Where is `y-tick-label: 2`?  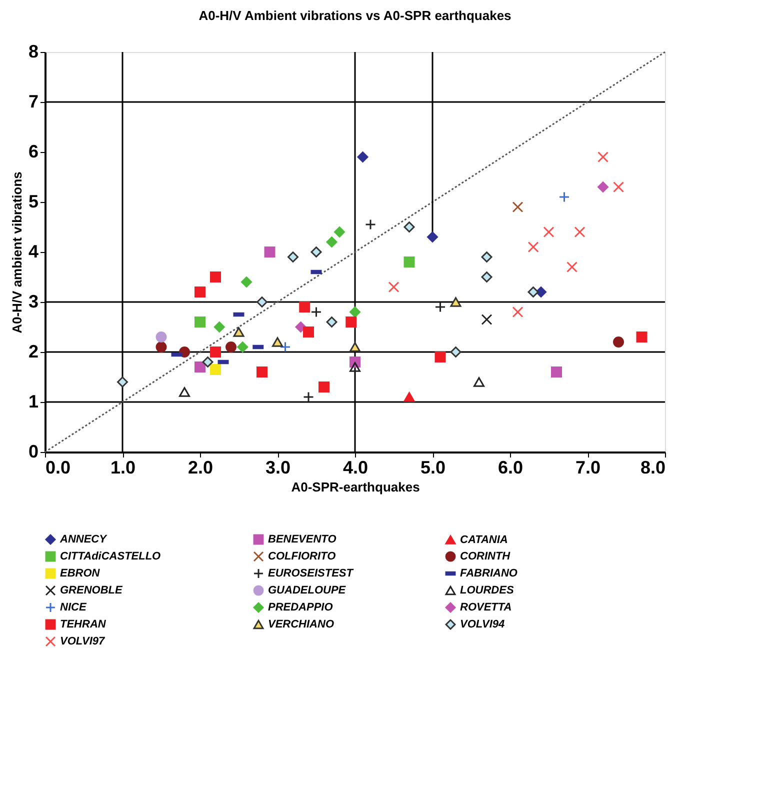 y-tick-label: 2 is located at coordinates (33, 352).